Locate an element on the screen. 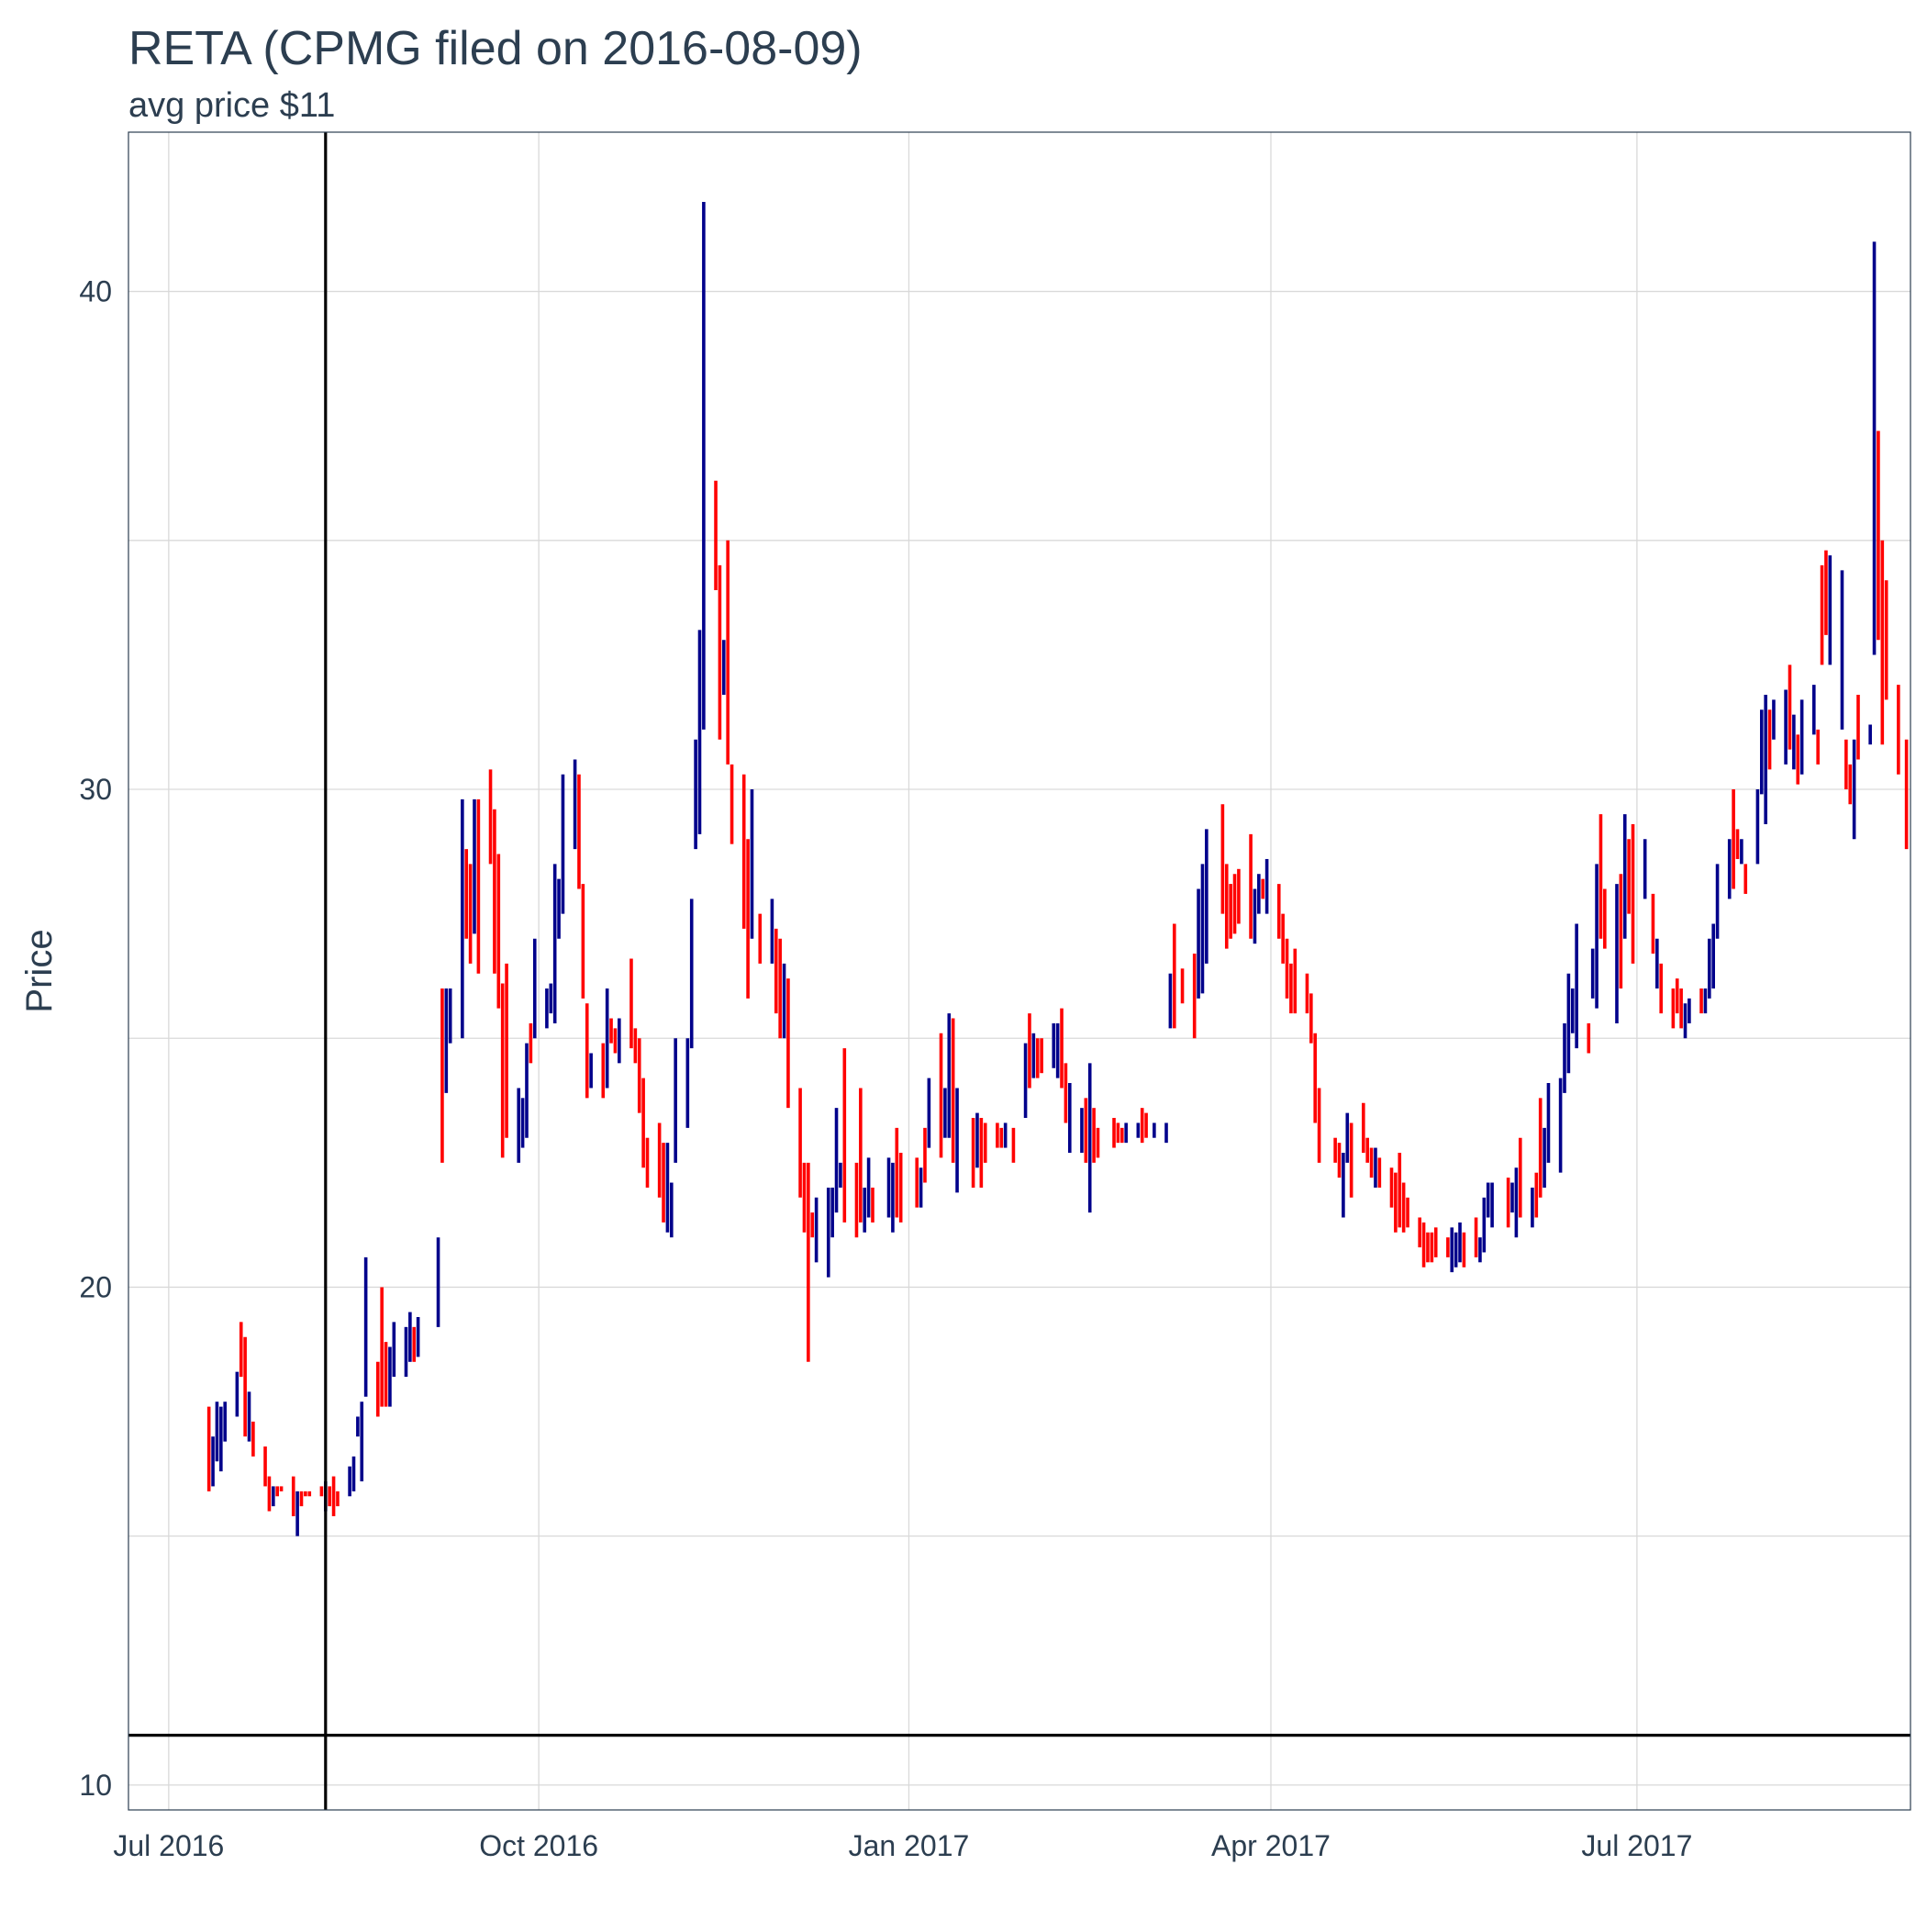  y-tick-label: 30 is located at coordinates (95, 789).